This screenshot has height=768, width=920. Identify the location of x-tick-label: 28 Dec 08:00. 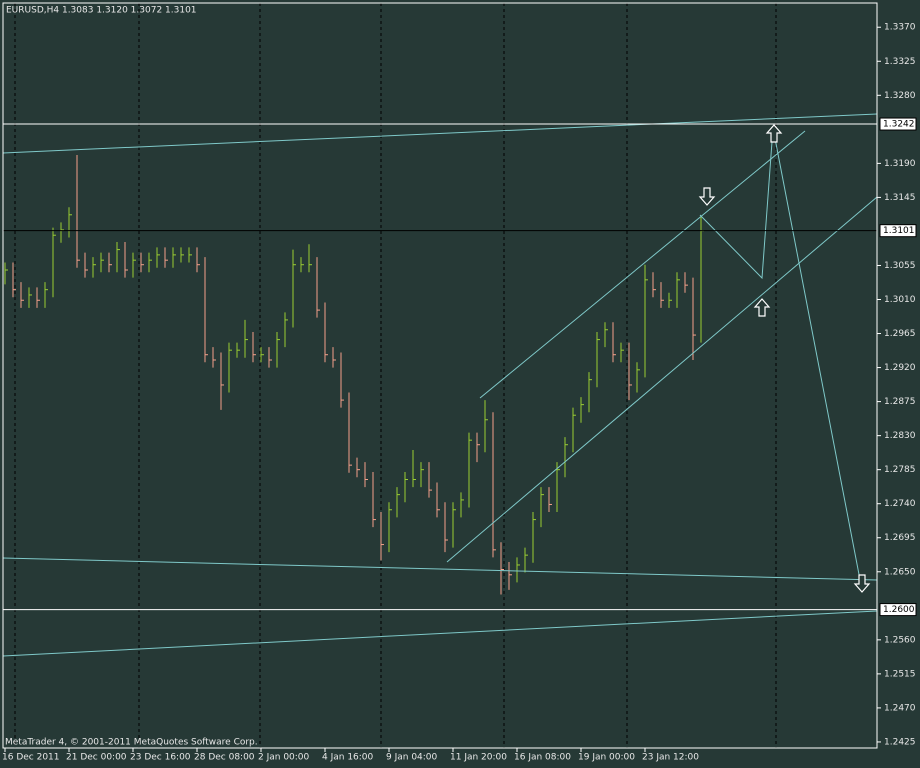
(224, 758).